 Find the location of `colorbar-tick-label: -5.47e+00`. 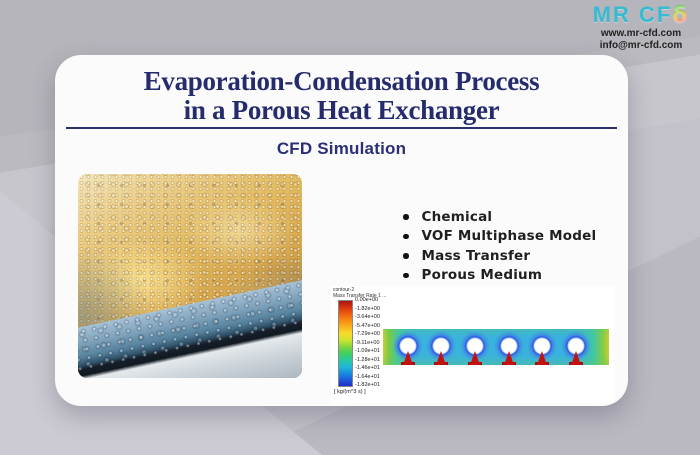

colorbar-tick-label: -5.47e+00 is located at coordinates (367, 325).